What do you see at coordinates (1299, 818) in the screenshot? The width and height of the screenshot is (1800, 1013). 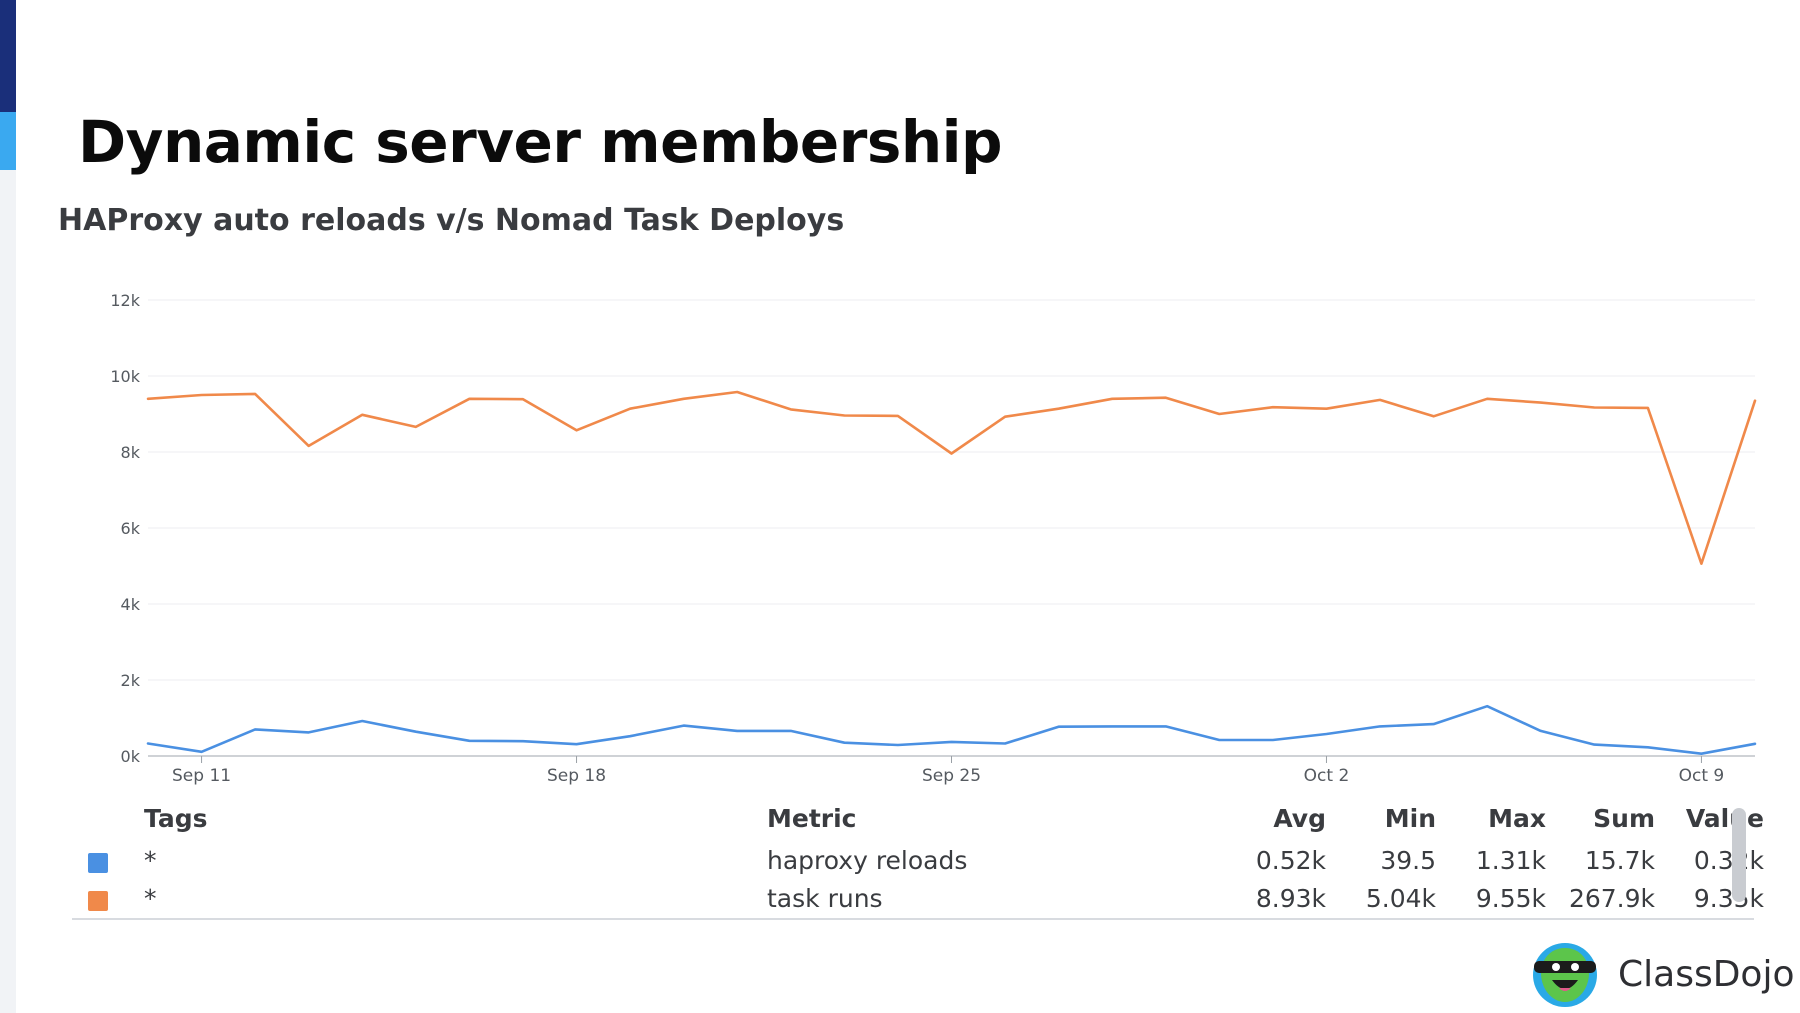 I see `legend-header-avg: Avg` at bounding box center [1299, 818].